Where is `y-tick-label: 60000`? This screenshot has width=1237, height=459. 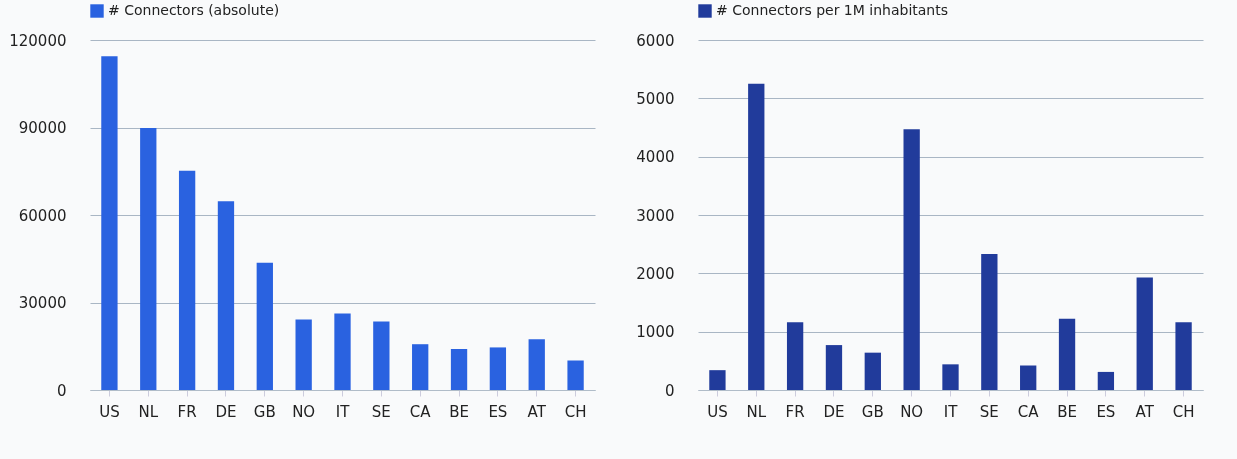
y-tick-label: 60000 is located at coordinates (42, 215).